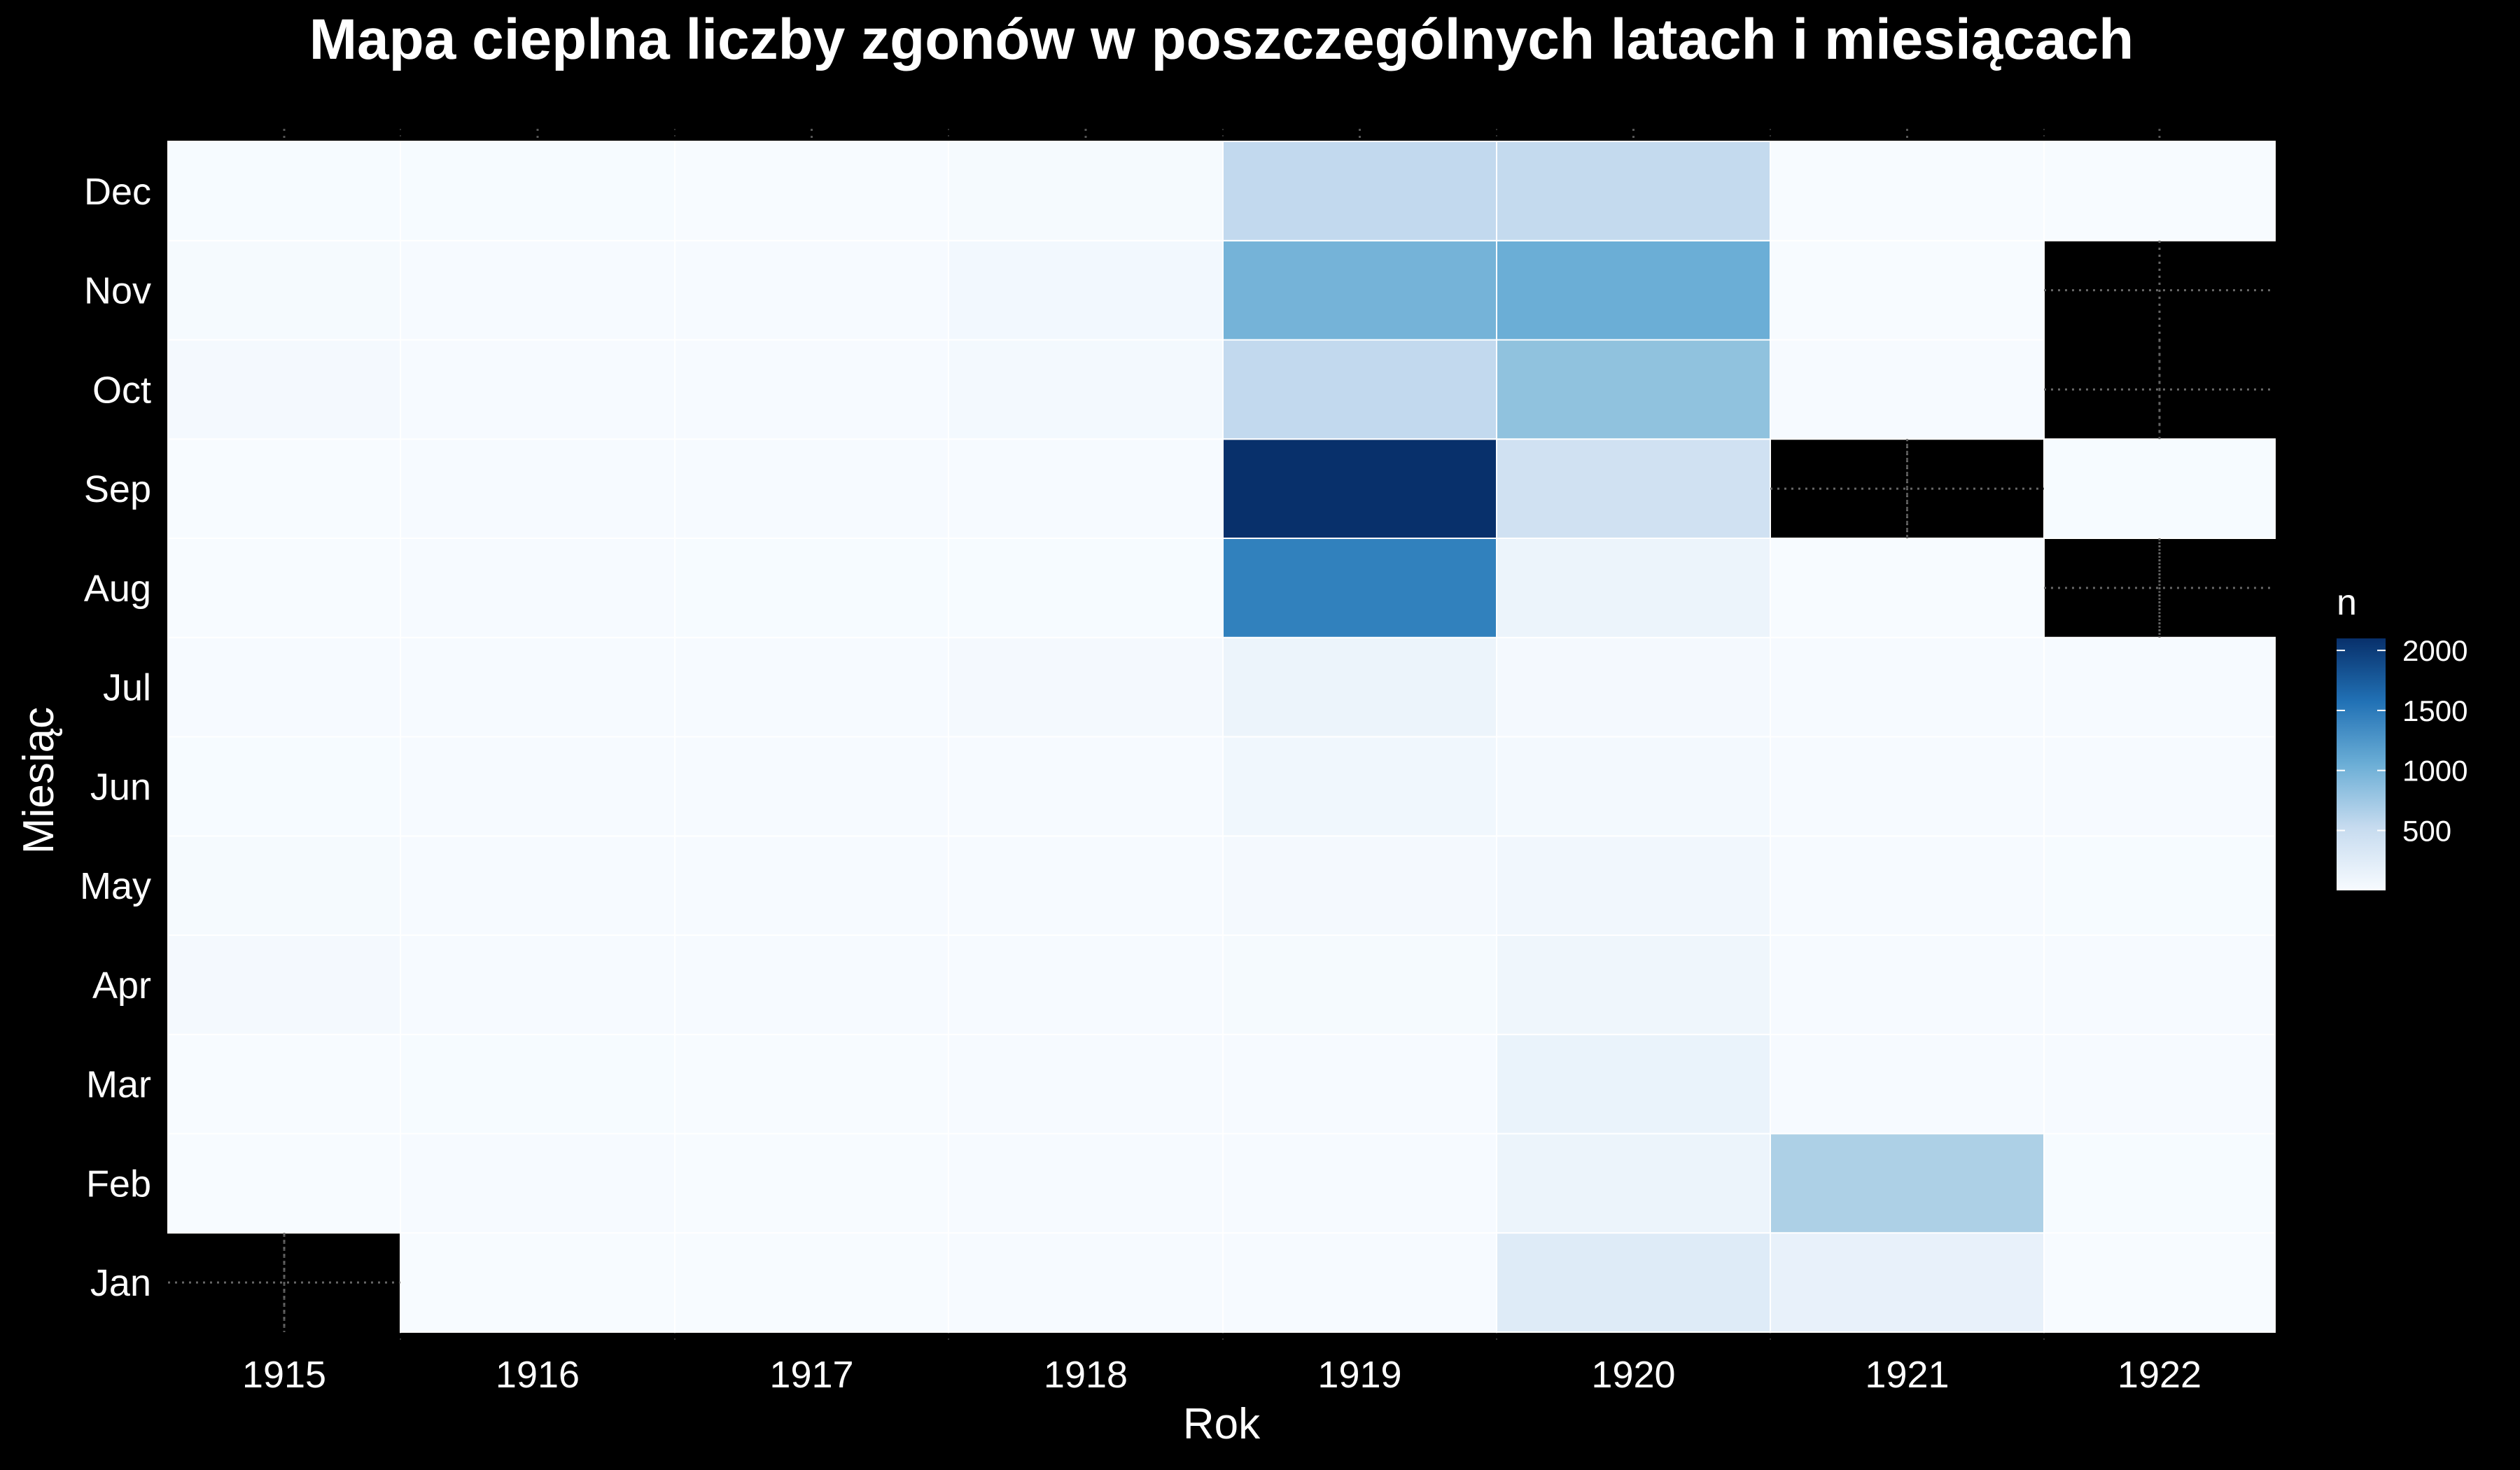  I want to click on heatmap-cell-1917-mar, so click(811, 1084).